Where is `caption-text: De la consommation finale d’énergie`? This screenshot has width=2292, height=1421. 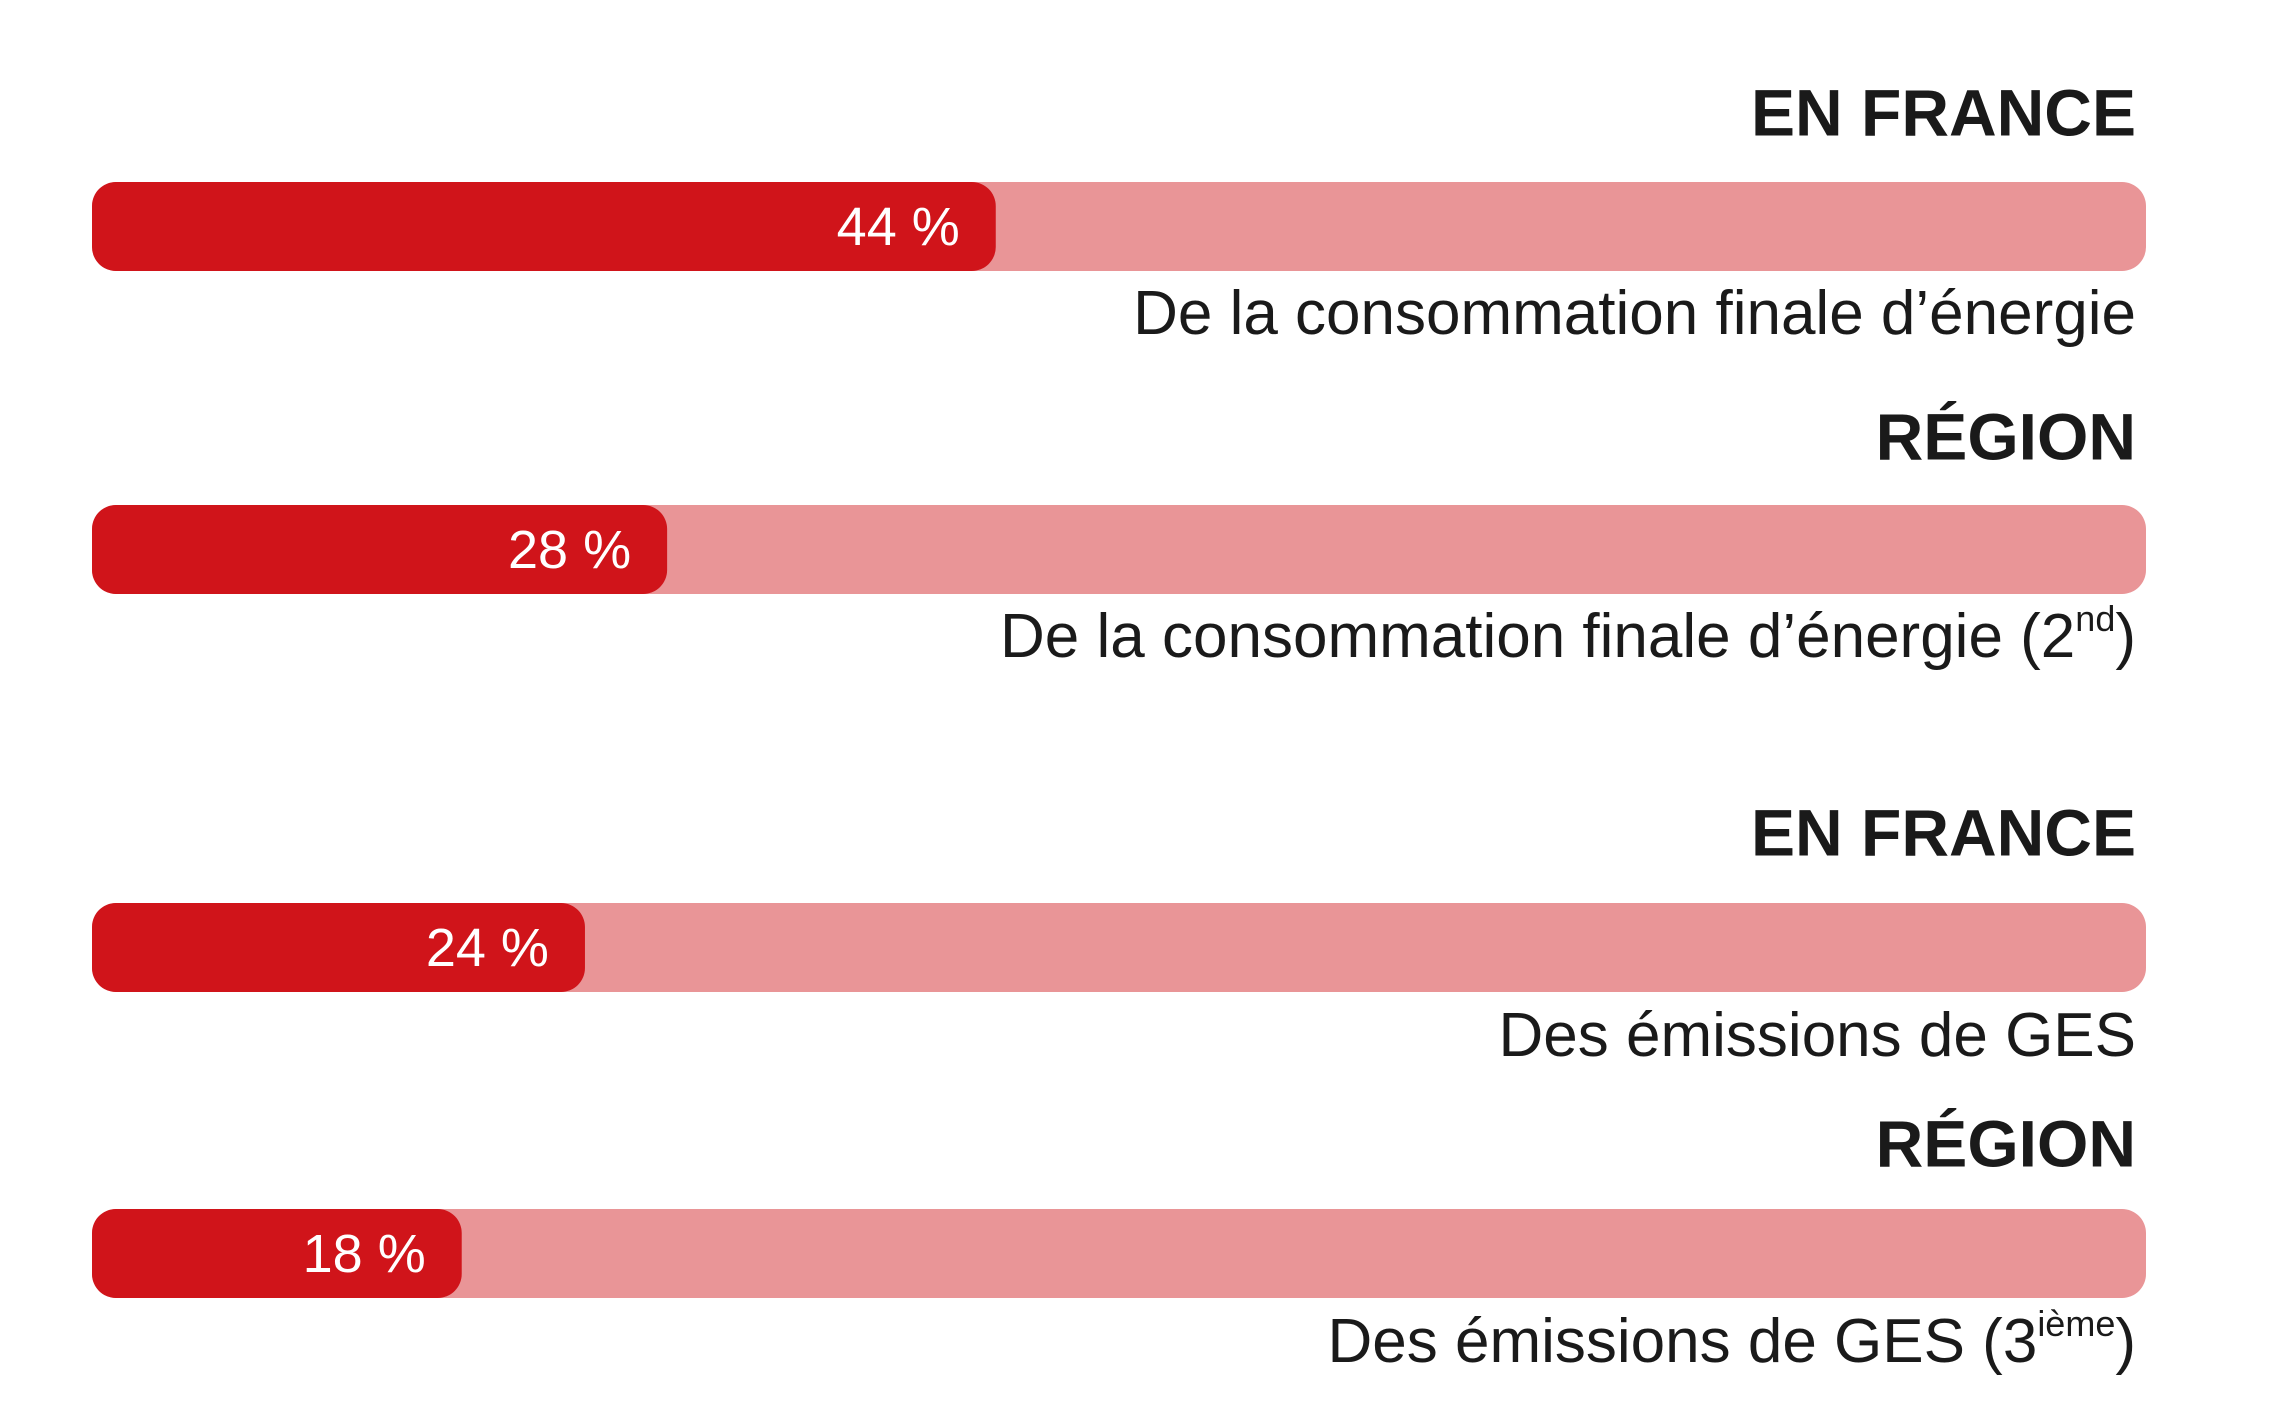 caption-text: De la consommation finale d’énergie is located at coordinates (1634, 313).